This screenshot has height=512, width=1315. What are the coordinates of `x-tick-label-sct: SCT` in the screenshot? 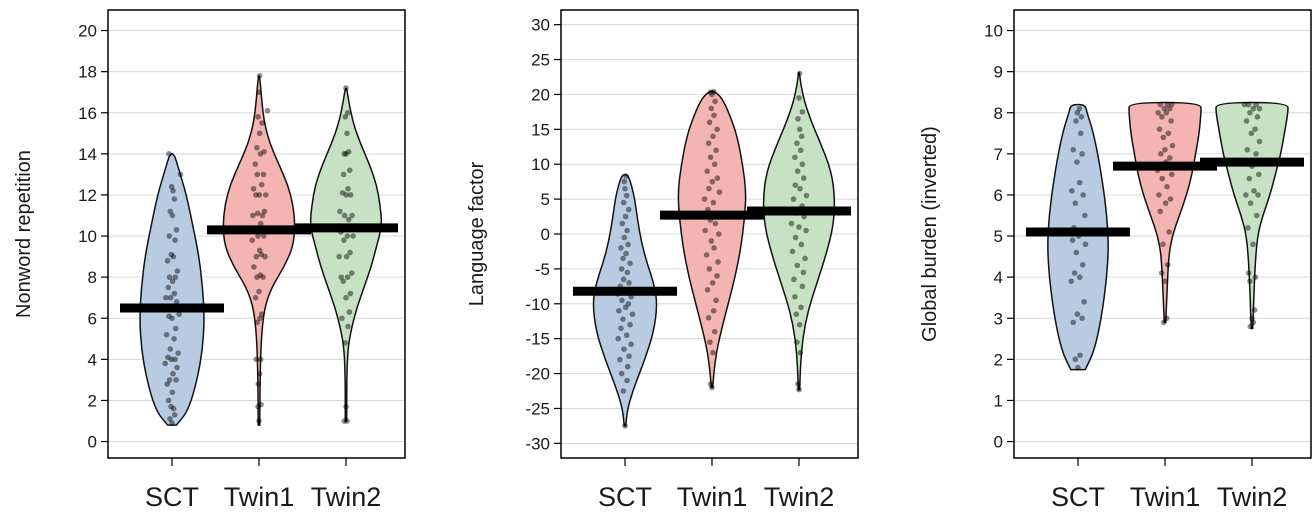 It's located at (1078, 497).